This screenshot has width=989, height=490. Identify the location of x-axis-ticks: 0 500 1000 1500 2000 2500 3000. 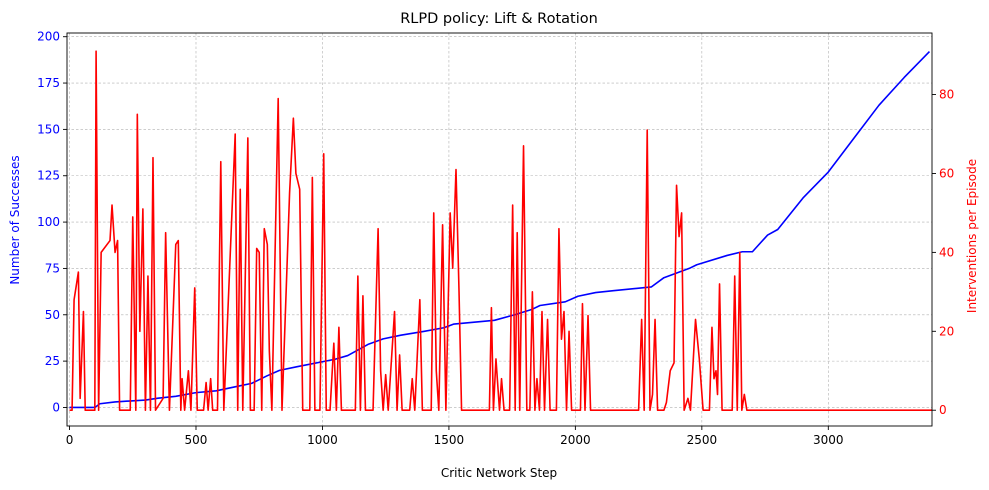
(455, 436).